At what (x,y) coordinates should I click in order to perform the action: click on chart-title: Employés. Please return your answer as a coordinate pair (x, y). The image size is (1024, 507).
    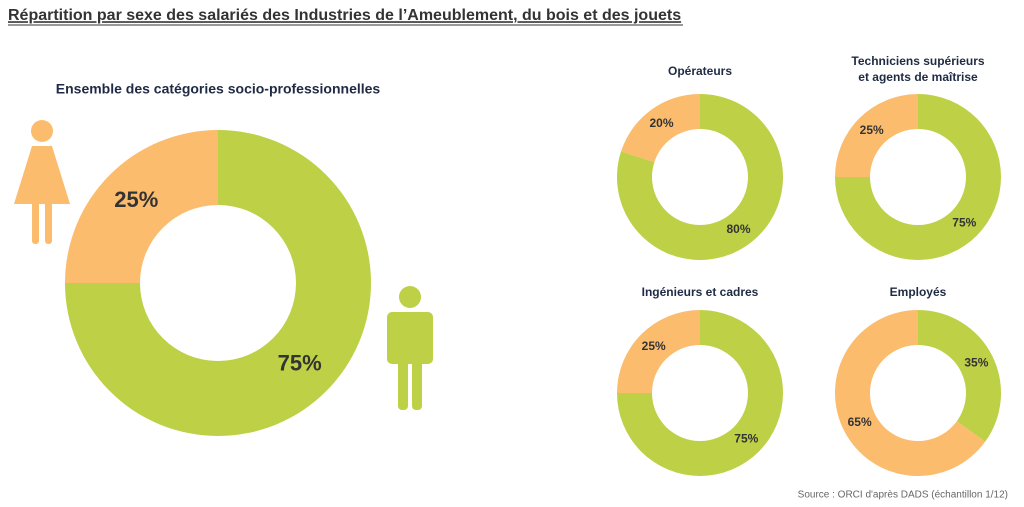
    Looking at the image, I should click on (918, 292).